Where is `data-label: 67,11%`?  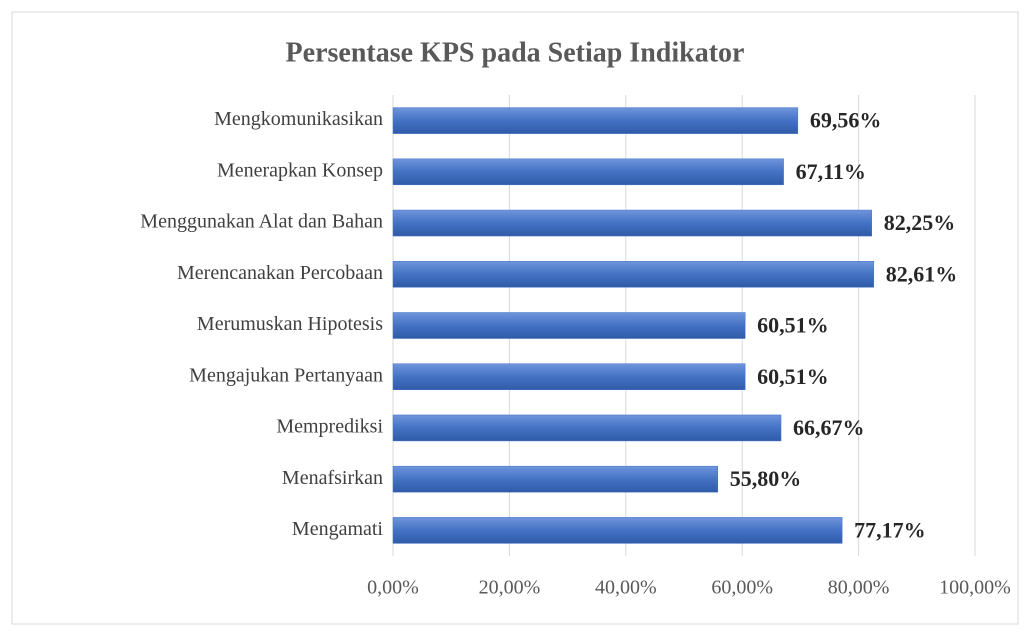 data-label: 67,11% is located at coordinates (831, 171).